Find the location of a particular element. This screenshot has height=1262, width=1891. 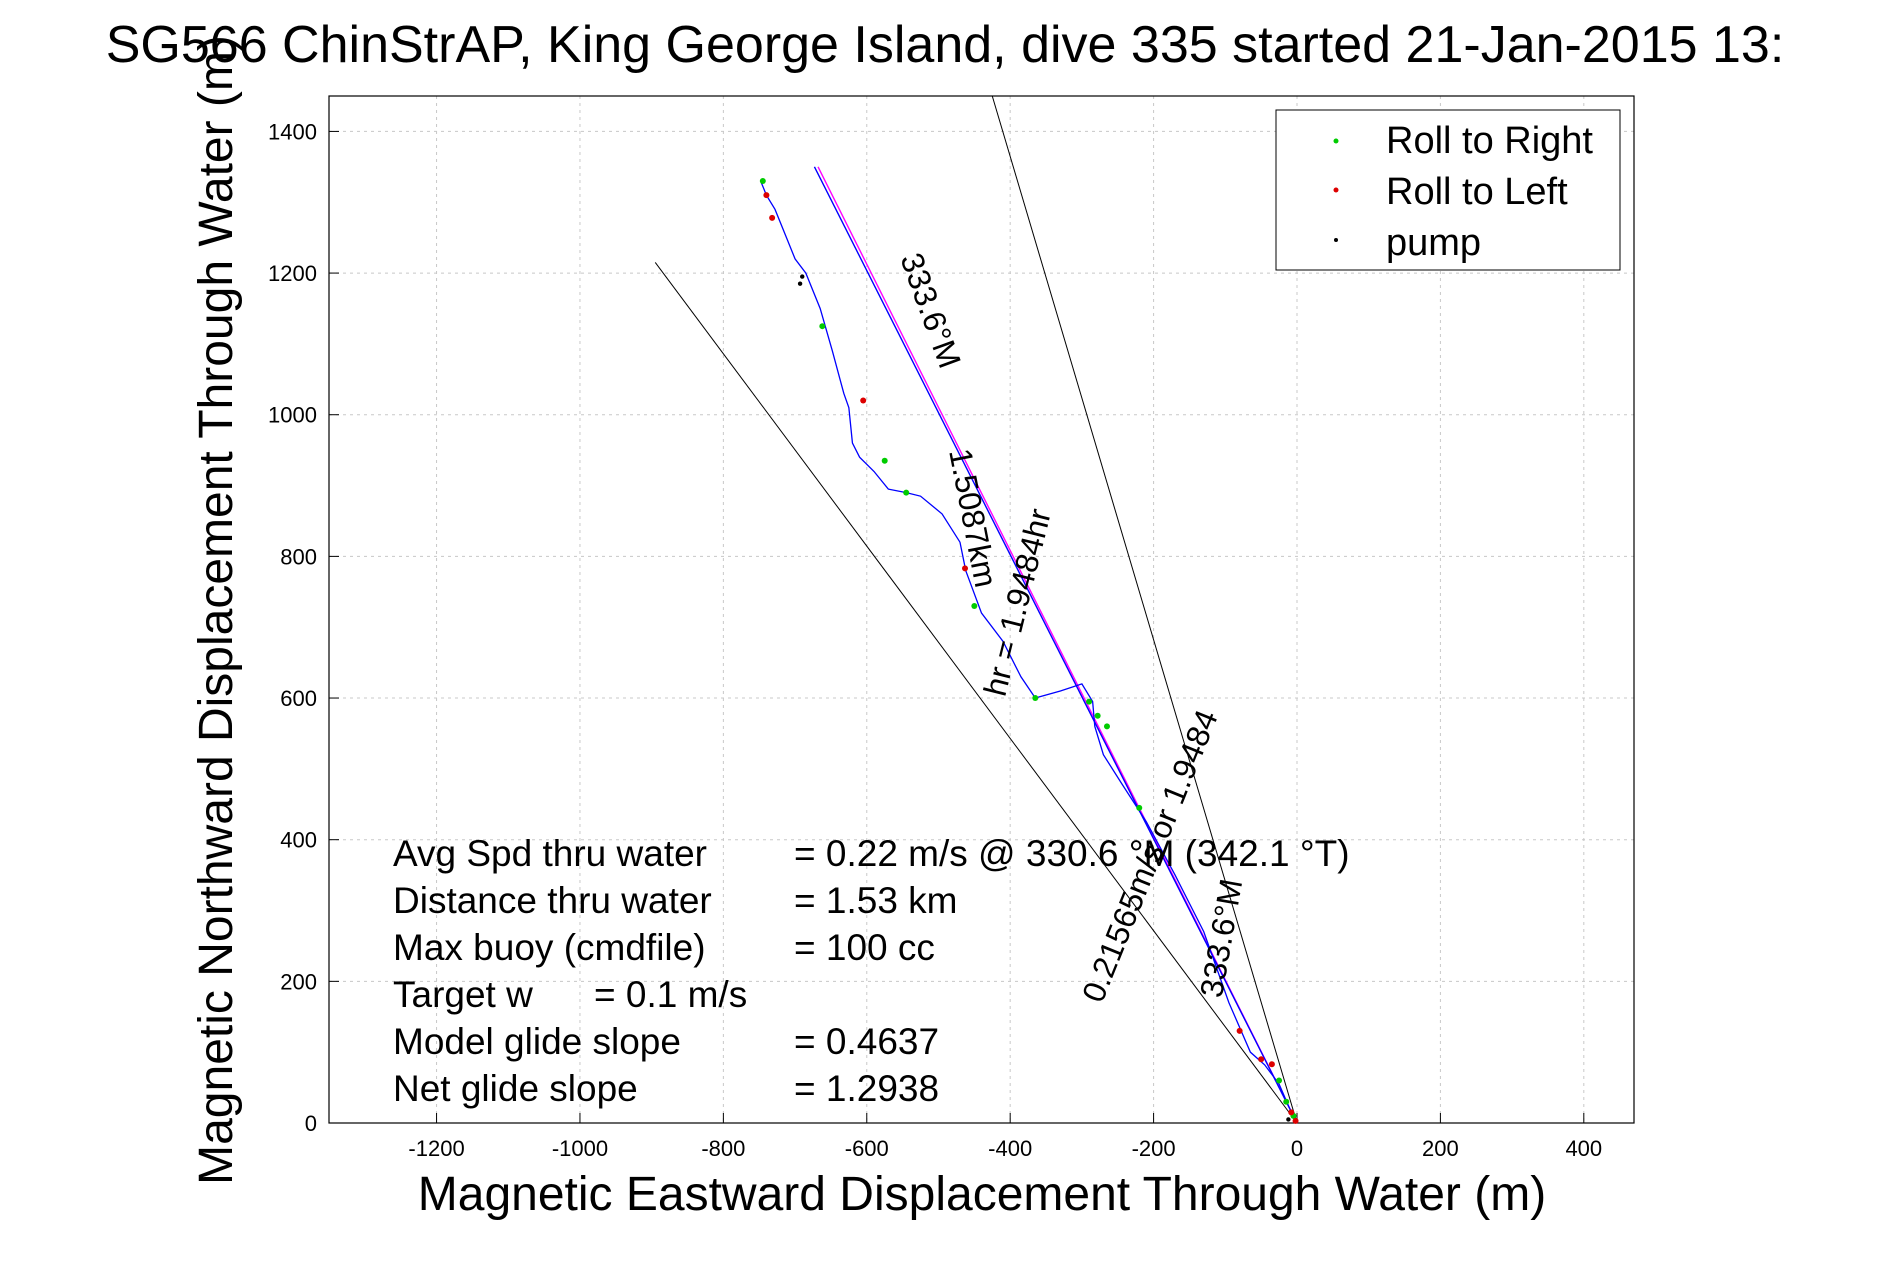

stat-label-model-glide: Model glide slope is located at coordinates (537, 1041).